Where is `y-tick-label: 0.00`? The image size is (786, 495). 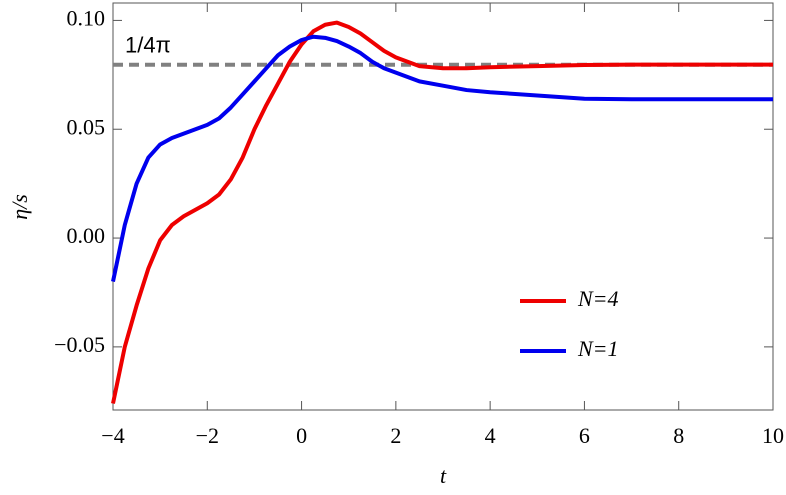
y-tick-label: 0.00 is located at coordinates (86, 235).